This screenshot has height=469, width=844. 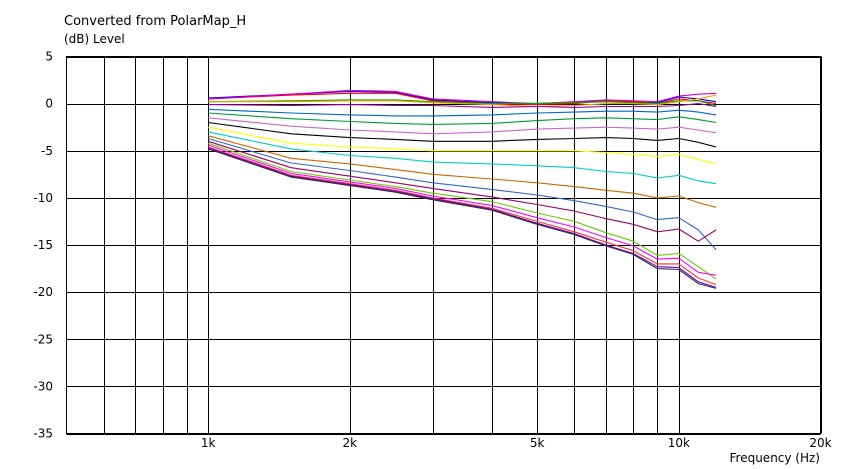 I want to click on x-tick-label: 10k, so click(x=679, y=443).